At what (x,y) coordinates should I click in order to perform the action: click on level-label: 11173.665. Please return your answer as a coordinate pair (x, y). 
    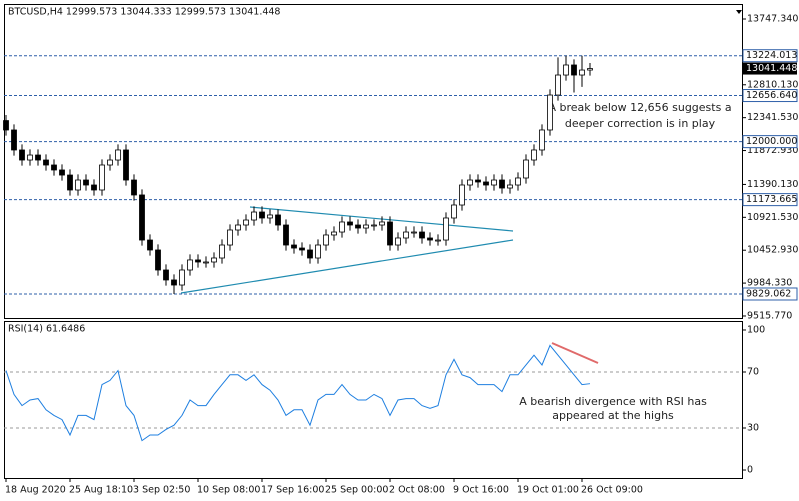
    Looking at the image, I should click on (771, 199).